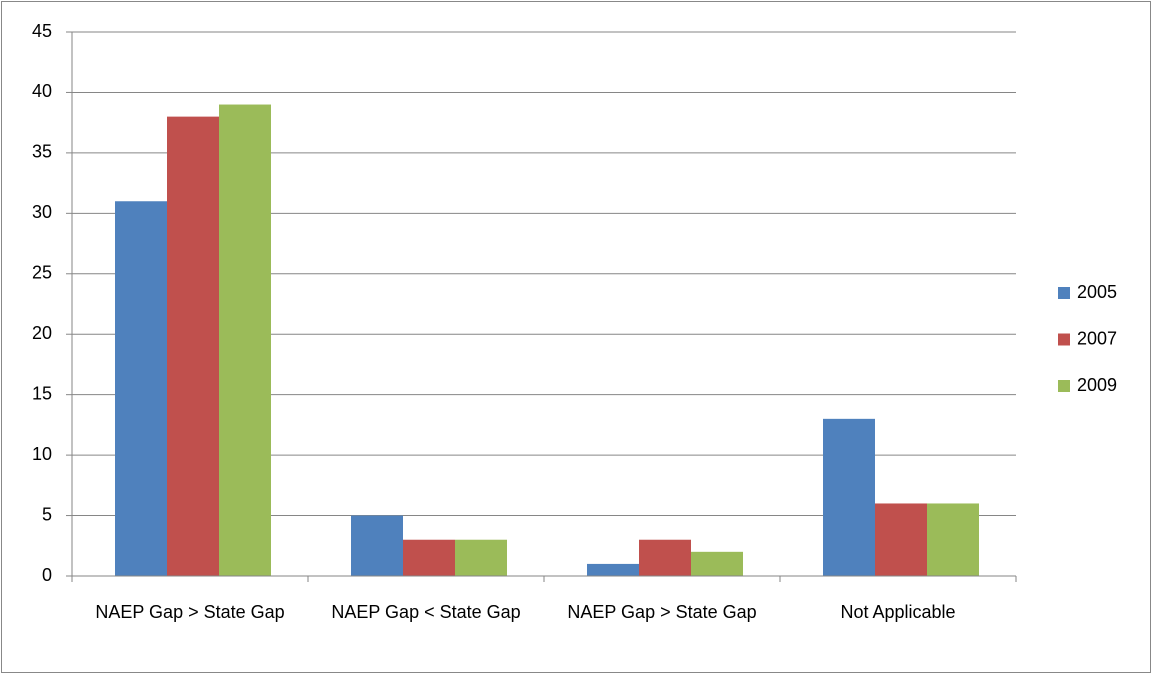 This screenshot has height=675, width=1153. Describe the element at coordinates (42, 91) in the screenshot. I see `y-tick-label: 40` at that location.